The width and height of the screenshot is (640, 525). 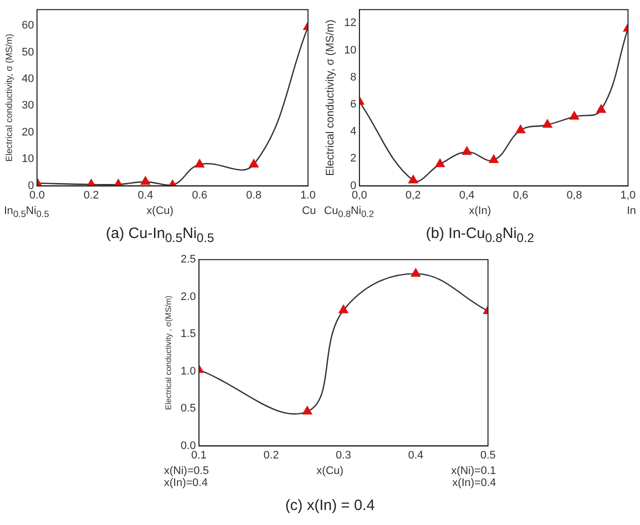 I want to click on y-tick-label: 2, so click(x=353, y=158).